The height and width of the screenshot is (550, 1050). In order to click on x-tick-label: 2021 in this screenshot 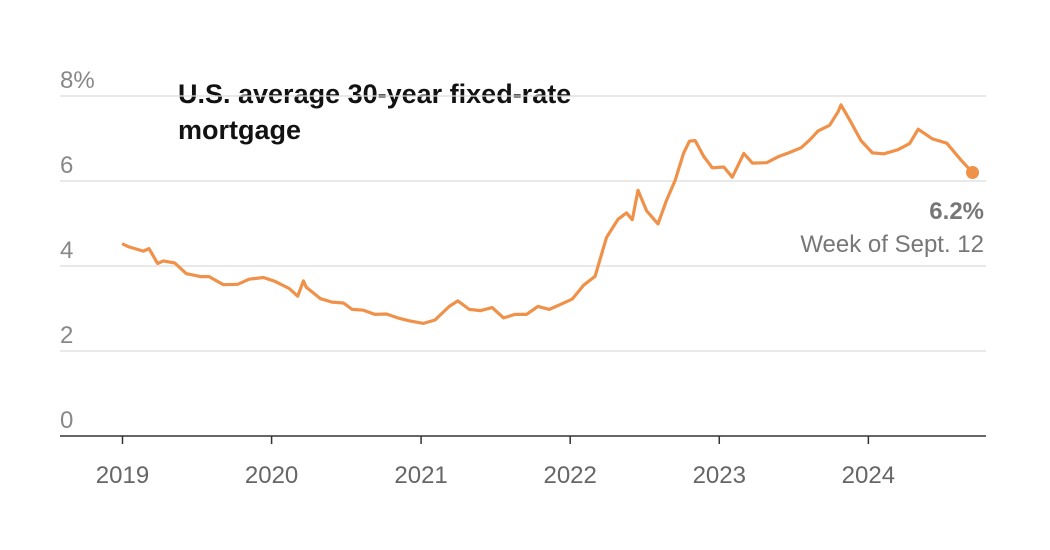, I will do `click(420, 475)`.